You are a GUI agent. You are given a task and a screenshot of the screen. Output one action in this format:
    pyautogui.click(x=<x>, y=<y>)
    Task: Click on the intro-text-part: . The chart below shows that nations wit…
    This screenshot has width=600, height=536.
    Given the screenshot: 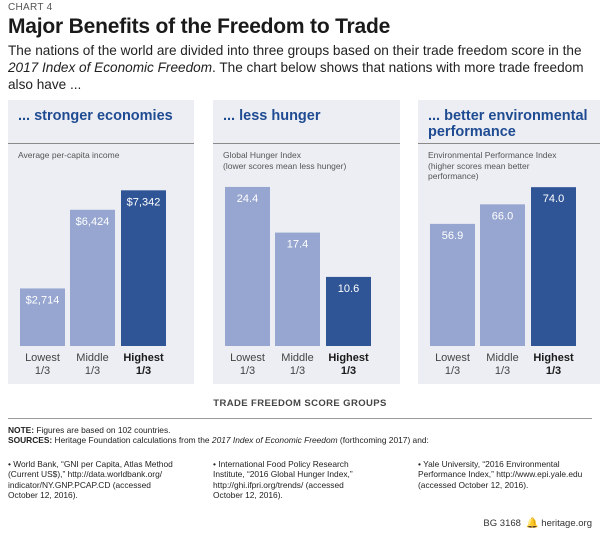 What is the action you would take?
    pyautogui.click(x=296, y=76)
    